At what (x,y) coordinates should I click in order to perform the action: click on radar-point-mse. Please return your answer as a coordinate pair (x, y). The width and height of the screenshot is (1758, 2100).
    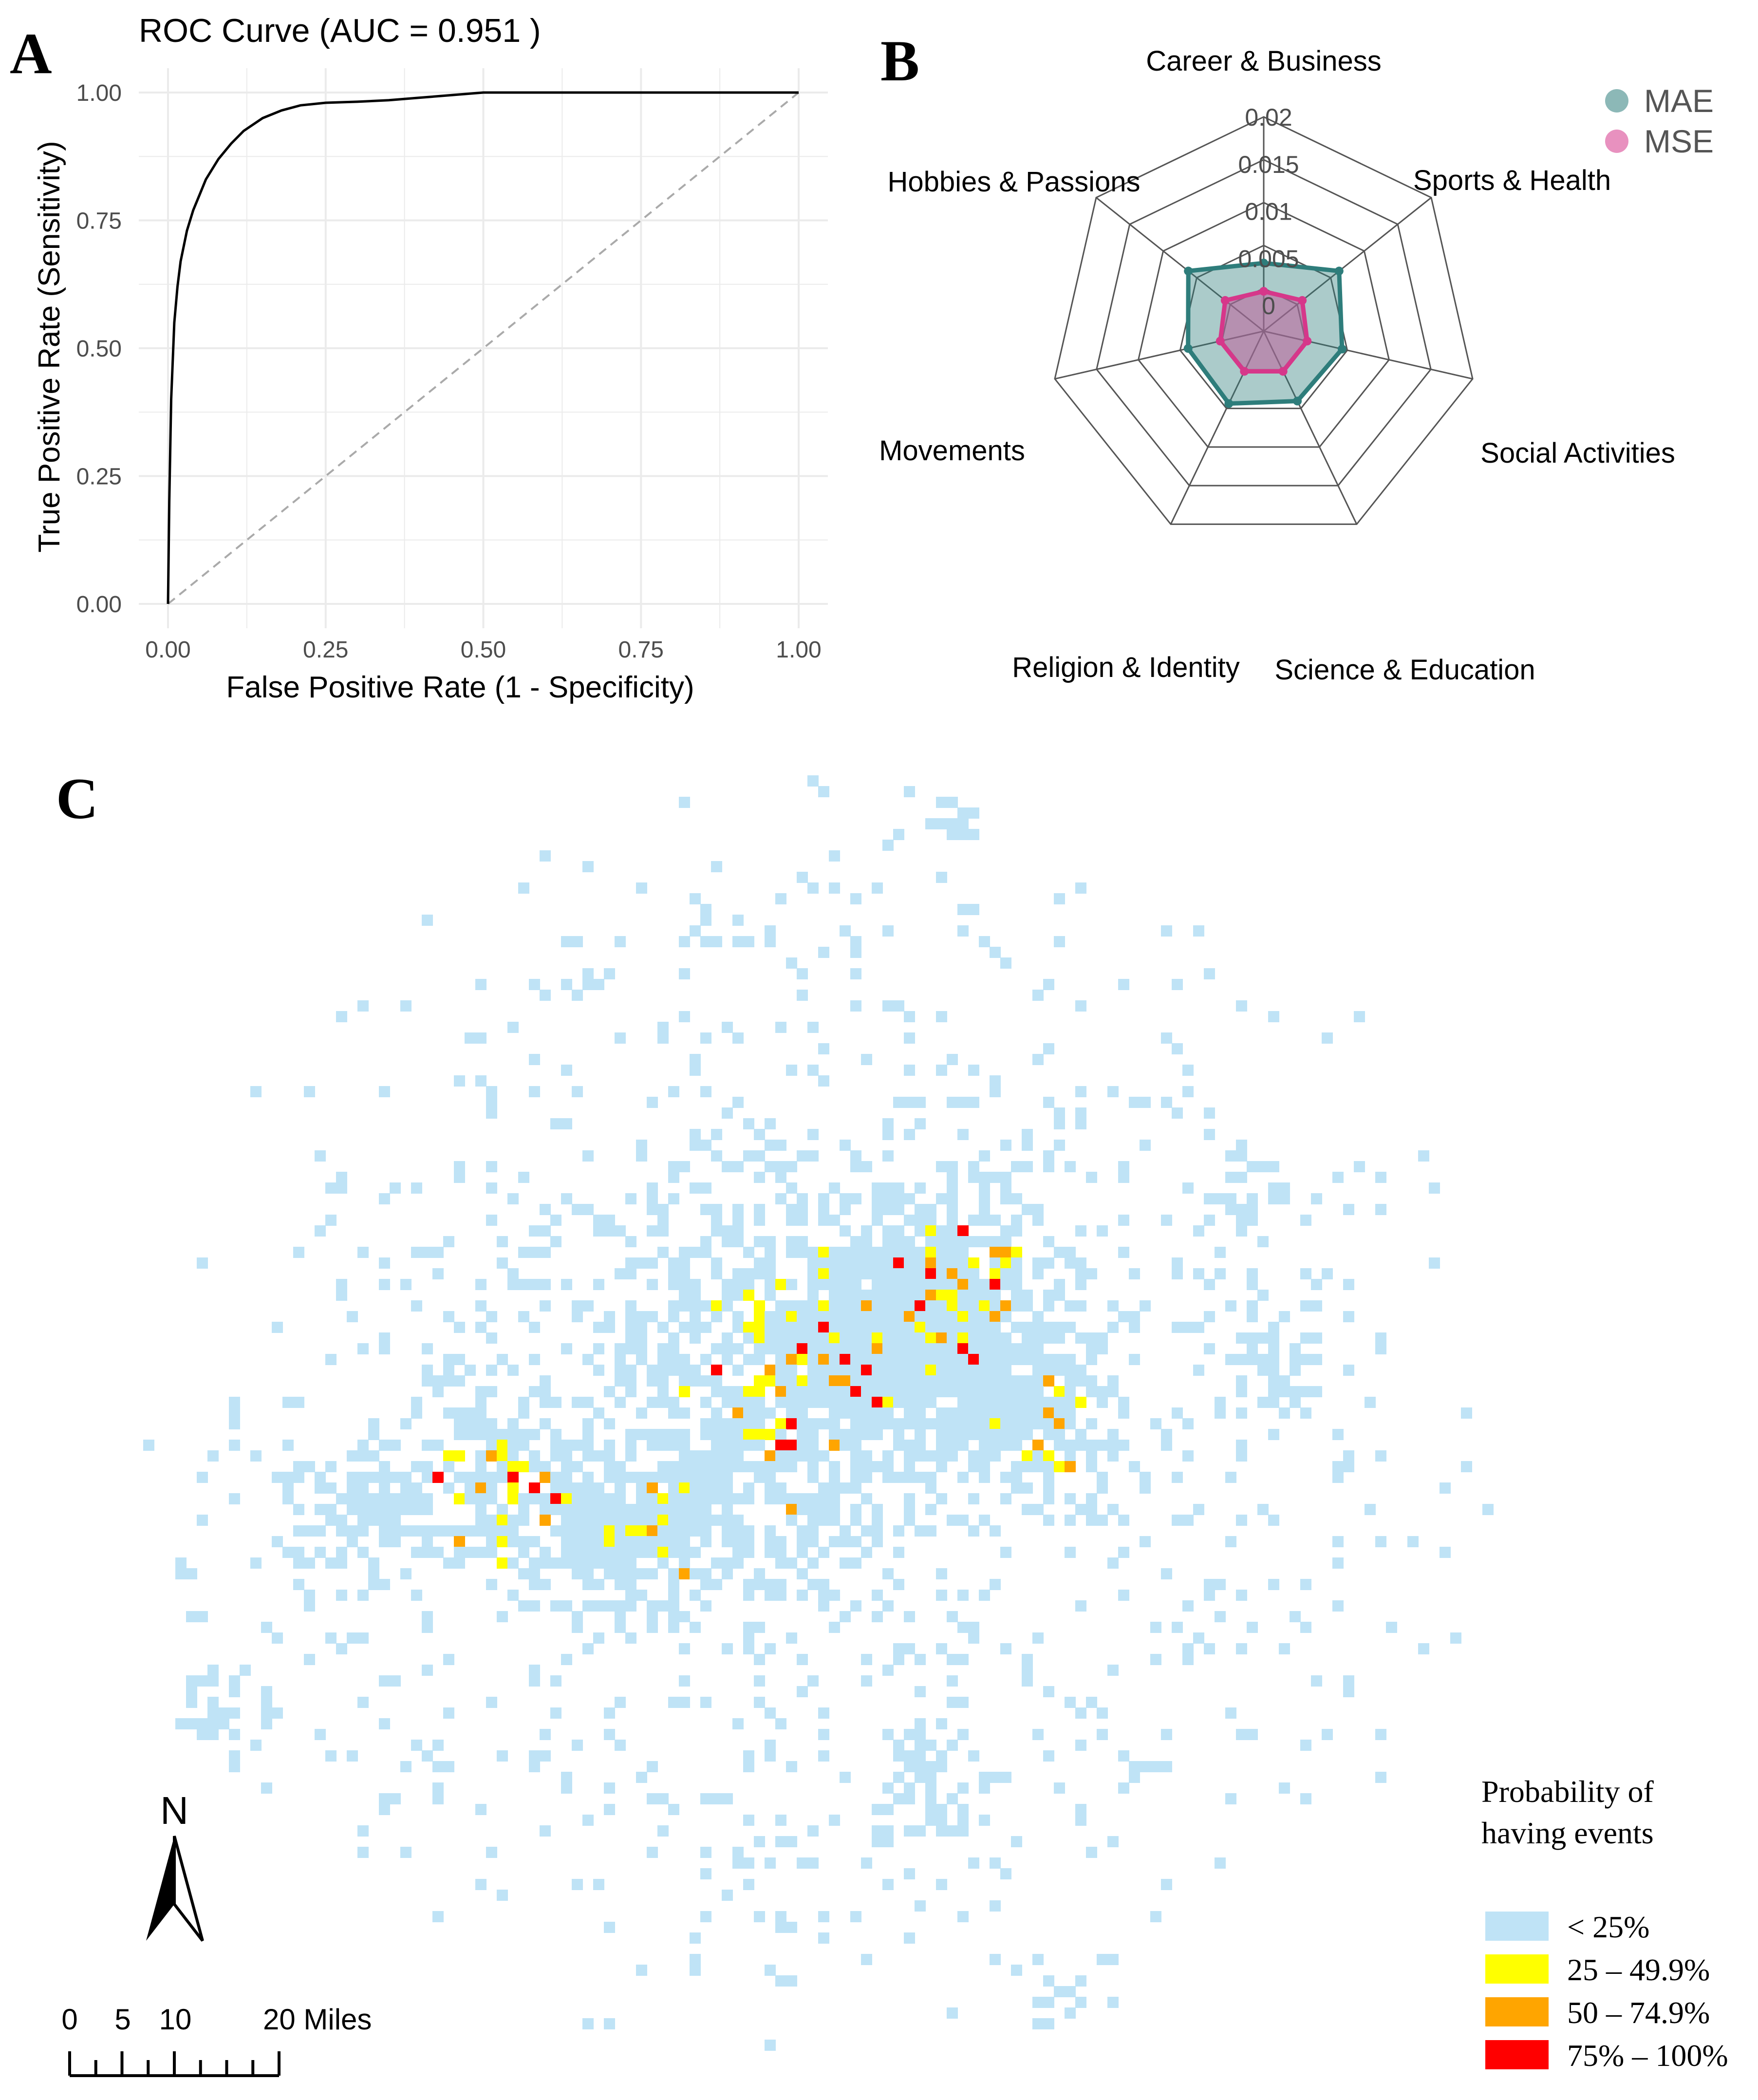
    Looking at the image, I should click on (1263, 291).